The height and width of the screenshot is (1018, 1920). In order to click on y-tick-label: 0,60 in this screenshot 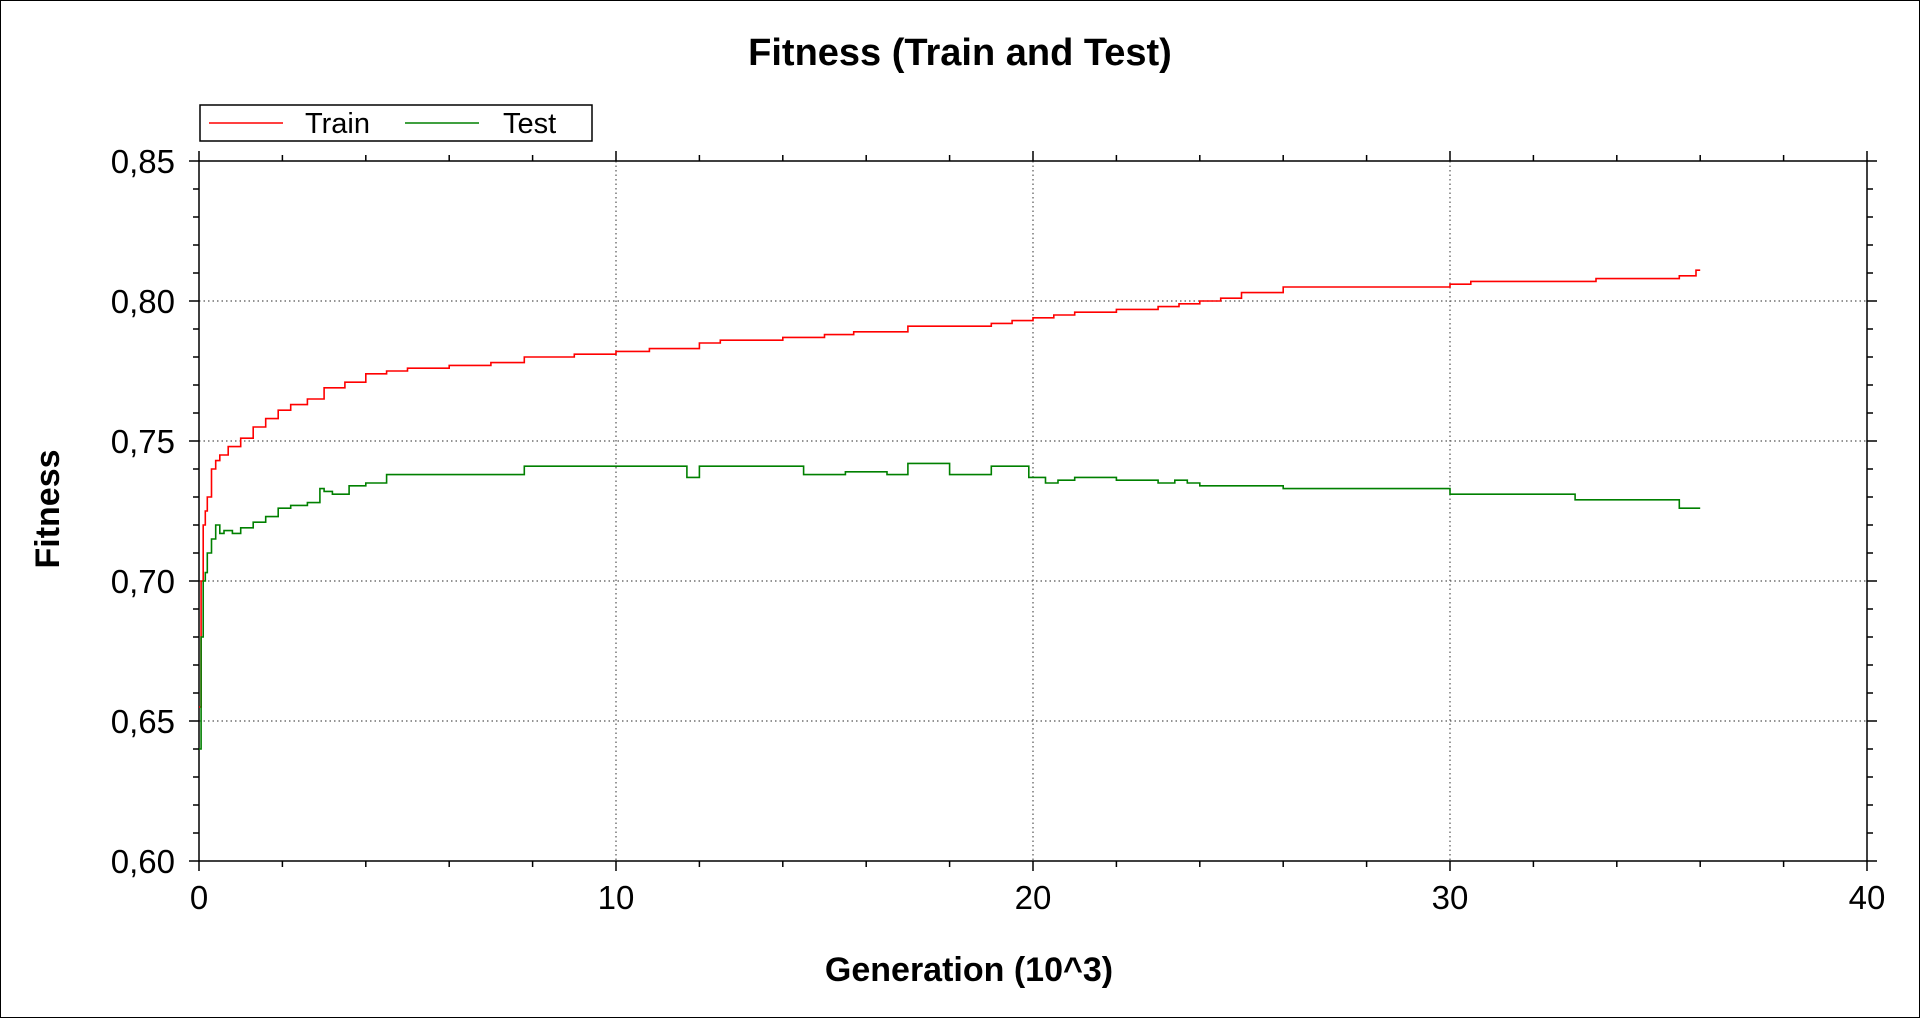, I will do `click(143, 861)`.